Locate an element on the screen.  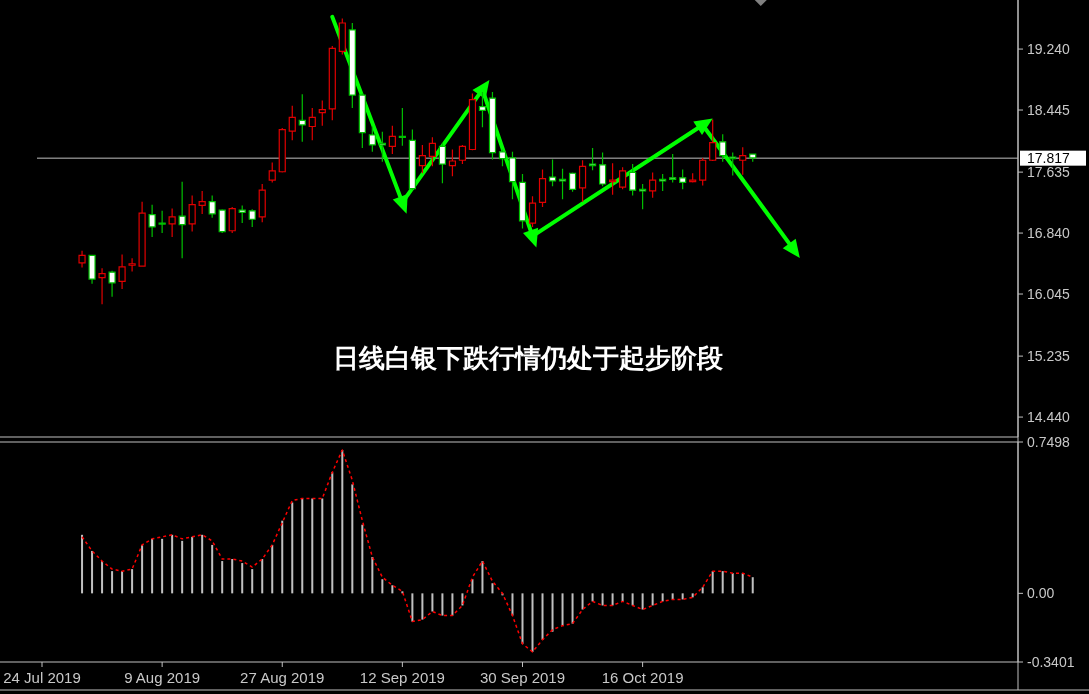
ref-line-label: 17.817 is located at coordinates (1049, 158).